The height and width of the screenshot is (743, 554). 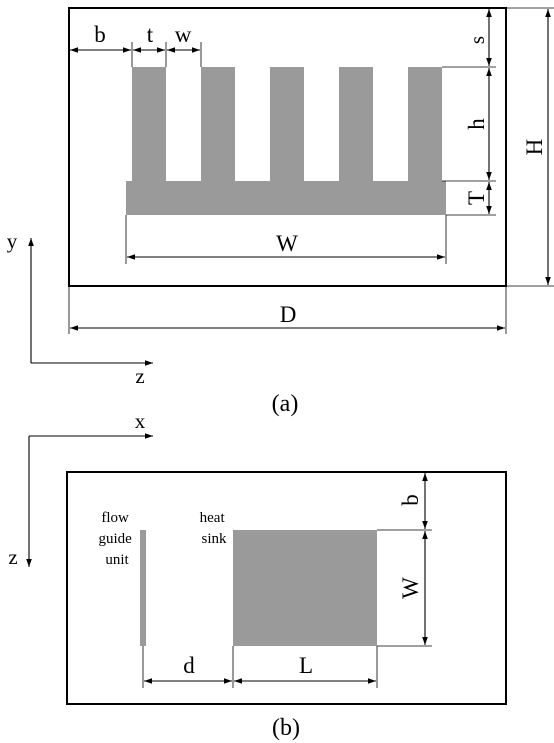 What do you see at coordinates (213, 518) in the screenshot?
I see `heat-sink-label-line: heat` at bounding box center [213, 518].